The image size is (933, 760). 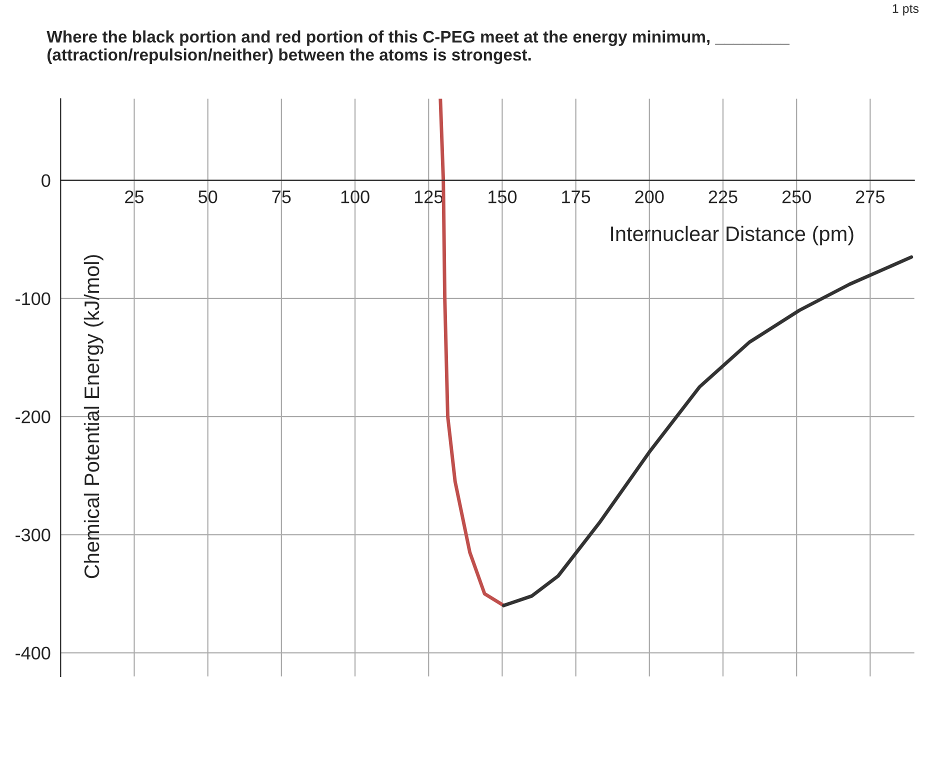 What do you see at coordinates (649, 197) in the screenshot?
I see `x-tick-label: 200` at bounding box center [649, 197].